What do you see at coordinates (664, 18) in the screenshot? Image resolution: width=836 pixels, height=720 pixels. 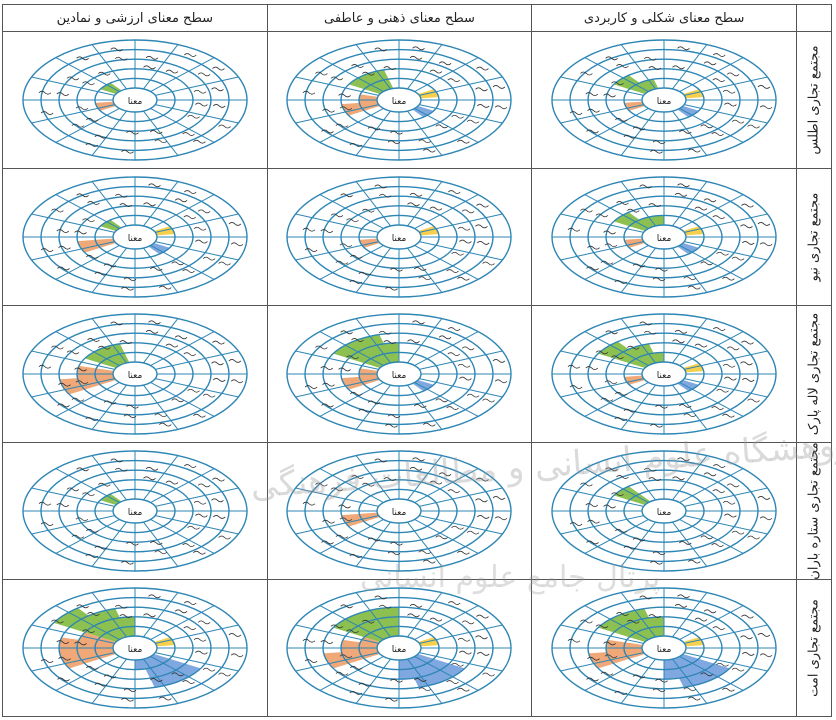 I see `column-header: سطح معنای شکلی و کاربردی` at bounding box center [664, 18].